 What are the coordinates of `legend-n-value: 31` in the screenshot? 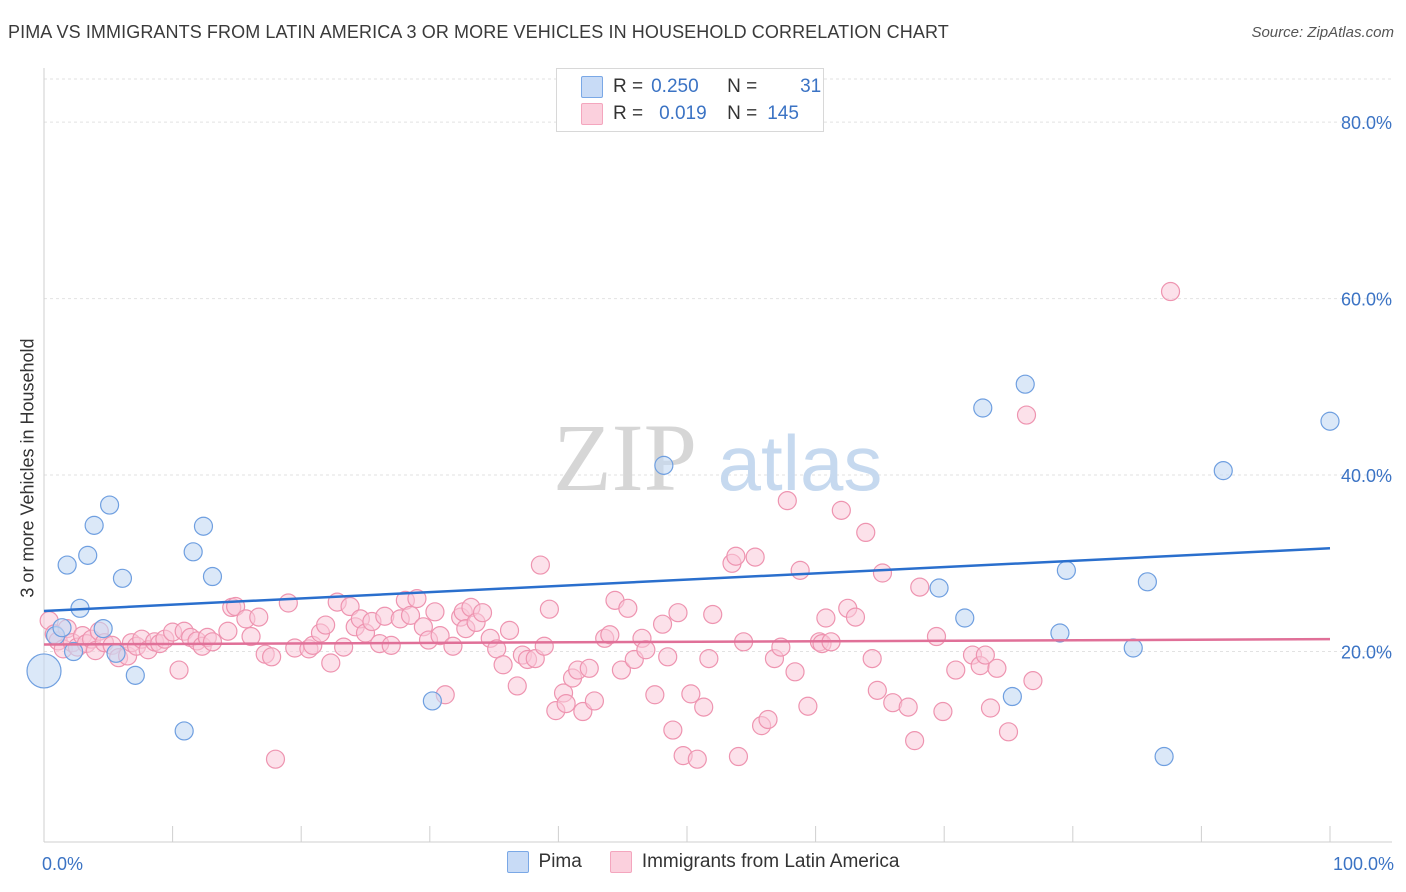 It's located at (811, 86).